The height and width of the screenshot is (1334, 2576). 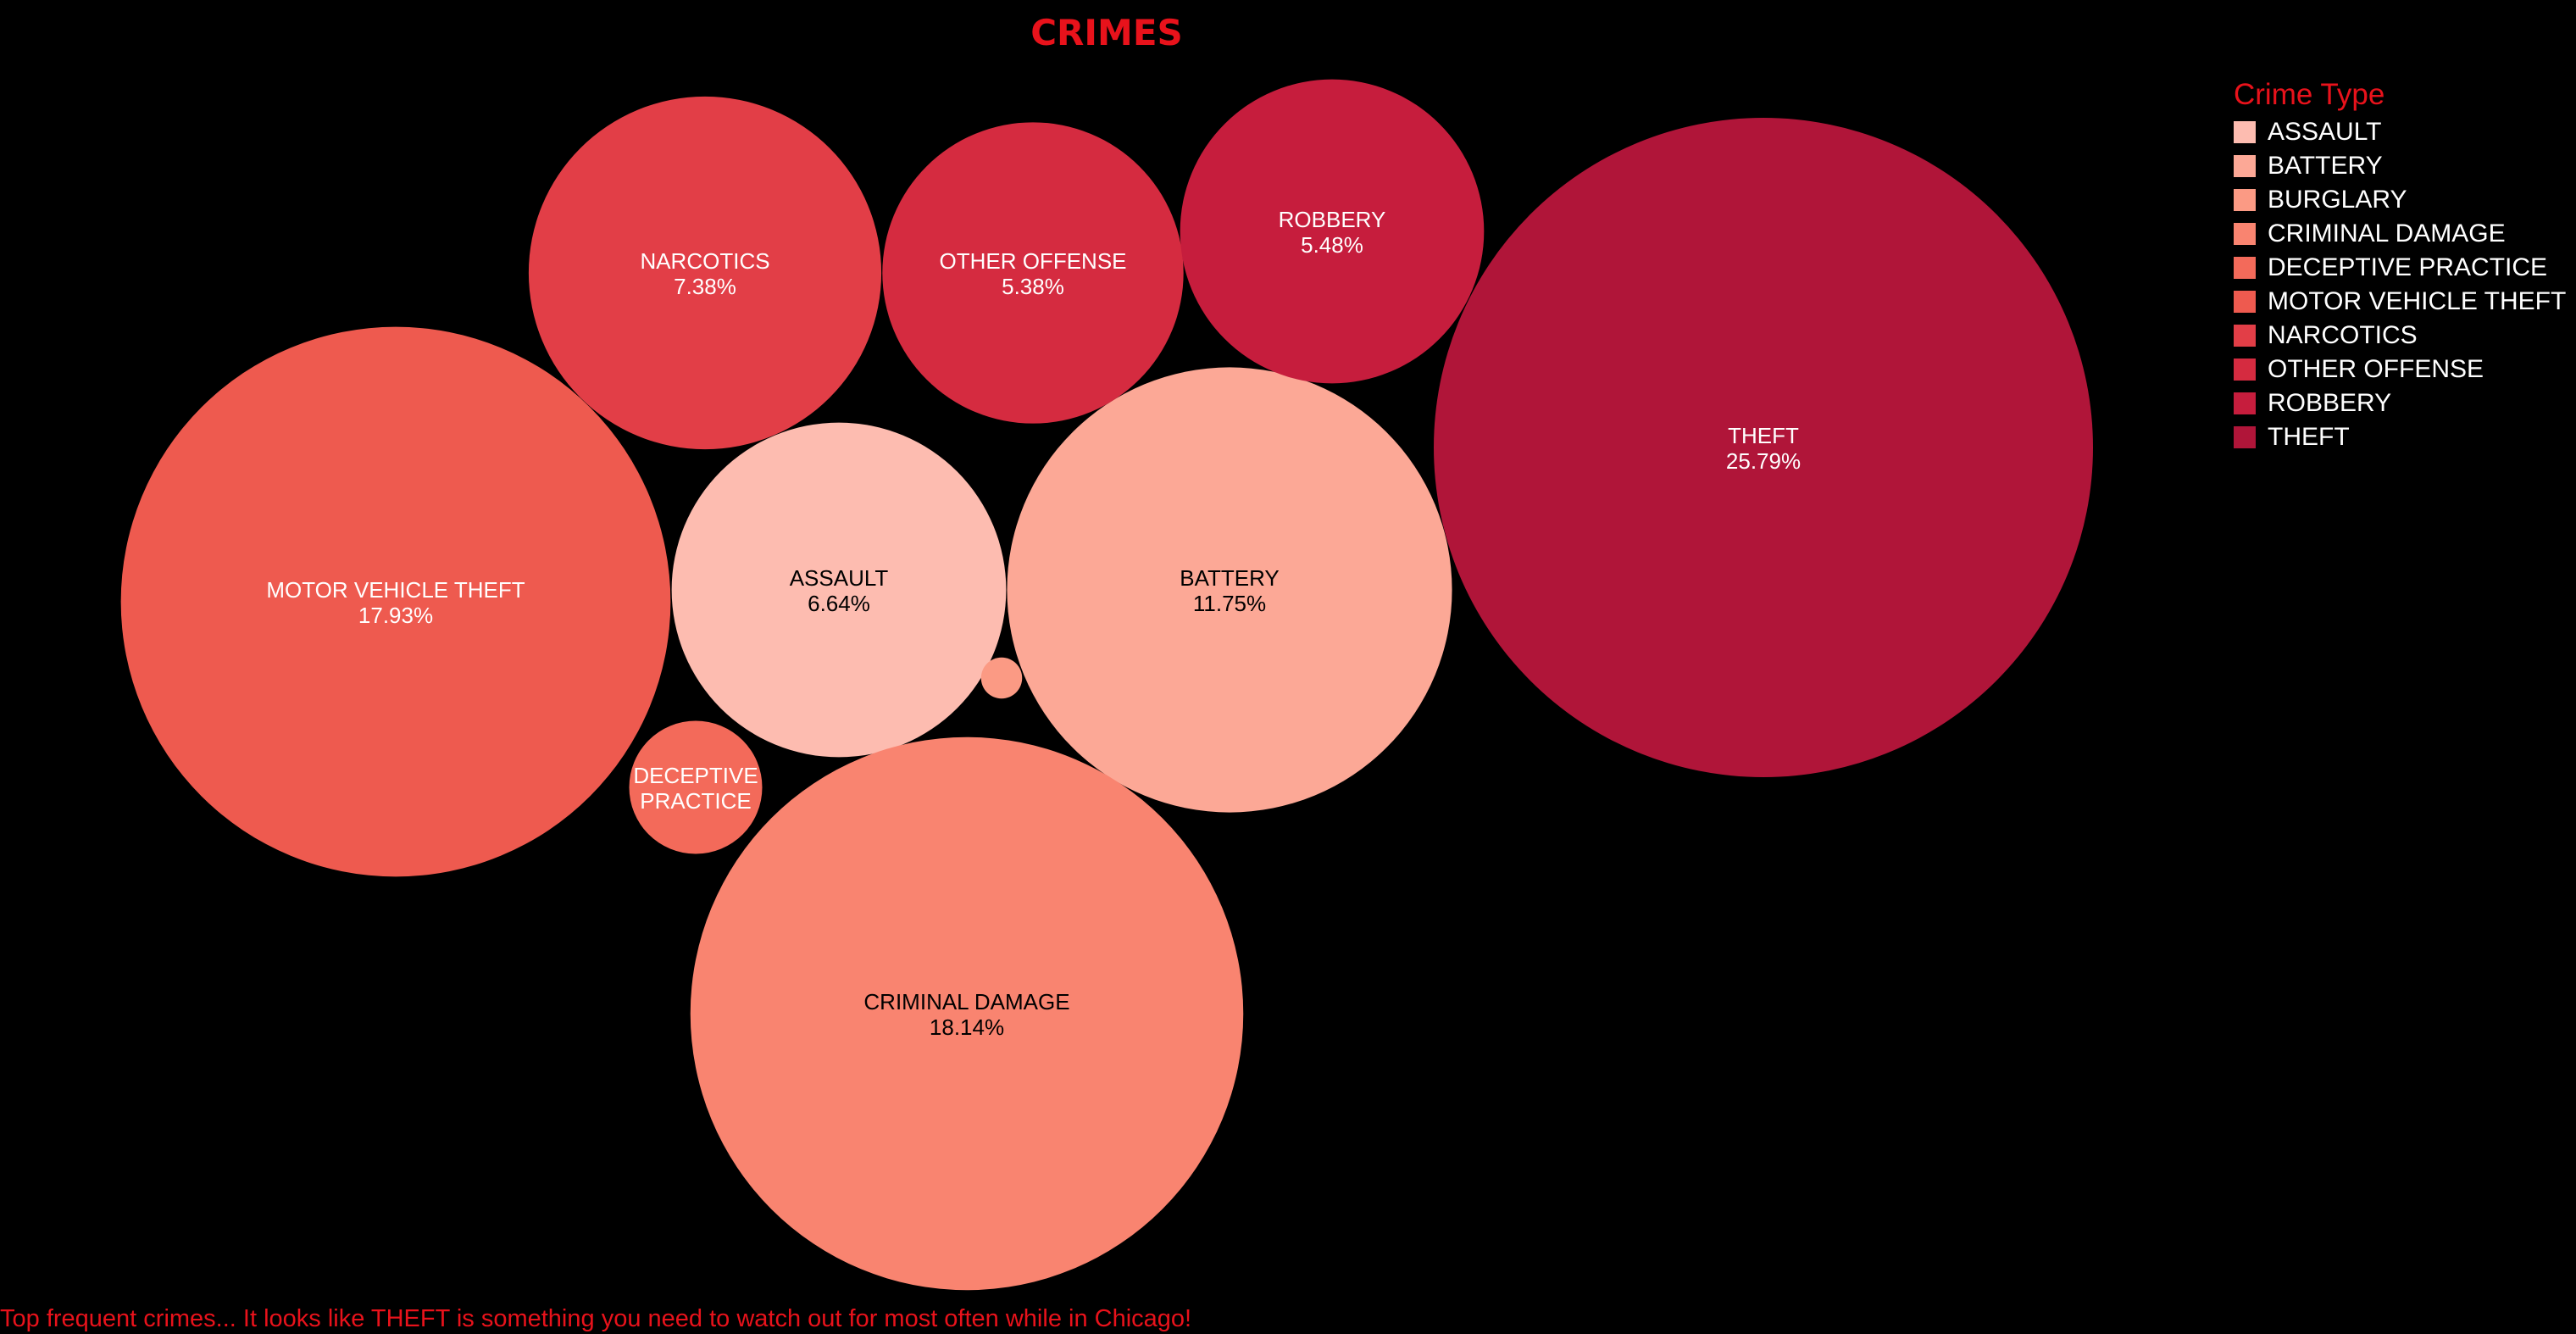 I want to click on legend-label-deceptive-practice: DECEPTIVE PRACTICE, so click(x=2408, y=267).